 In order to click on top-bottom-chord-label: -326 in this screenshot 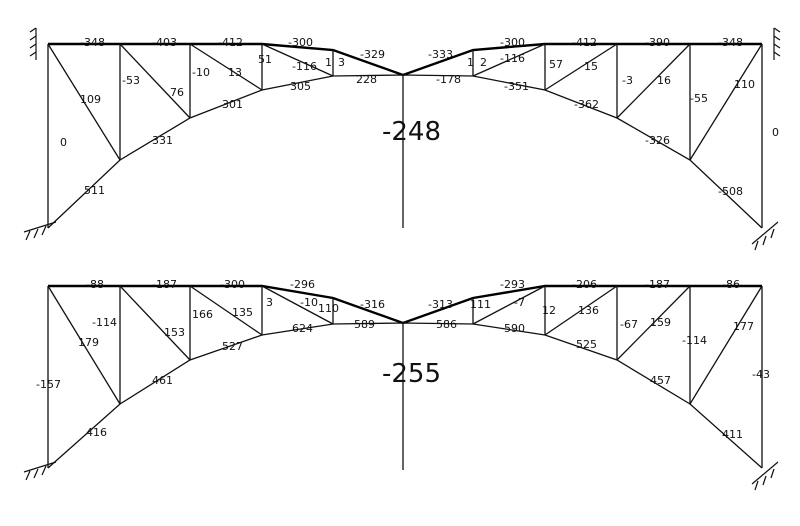, I will do `click(657, 140)`.